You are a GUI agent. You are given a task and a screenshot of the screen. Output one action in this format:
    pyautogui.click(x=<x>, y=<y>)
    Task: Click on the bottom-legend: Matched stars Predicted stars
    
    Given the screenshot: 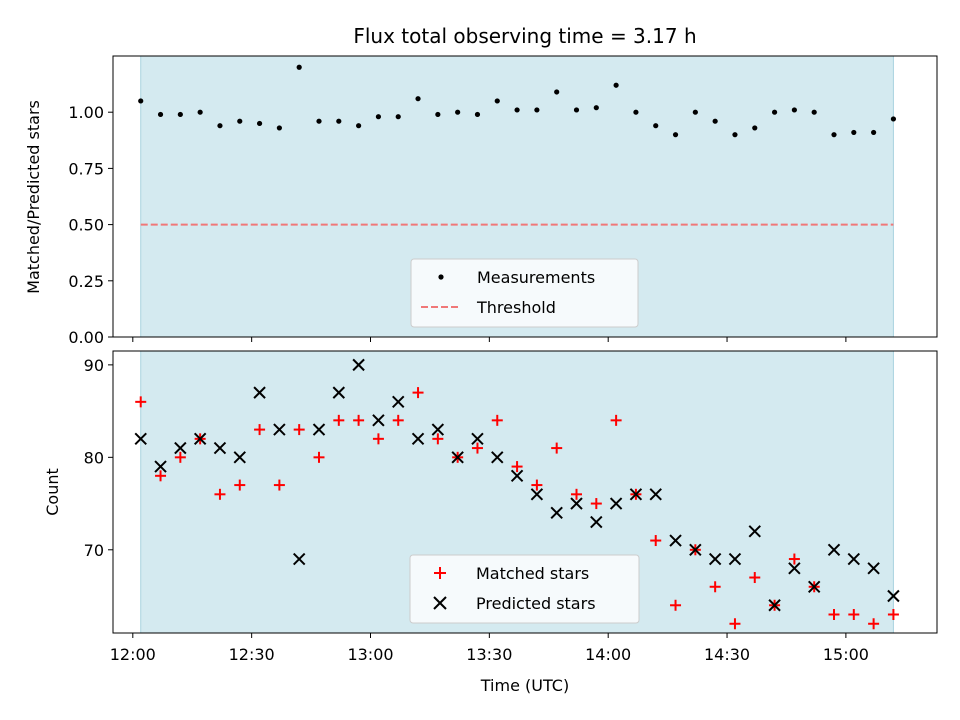 What is the action you would take?
    pyautogui.click(x=524, y=589)
    